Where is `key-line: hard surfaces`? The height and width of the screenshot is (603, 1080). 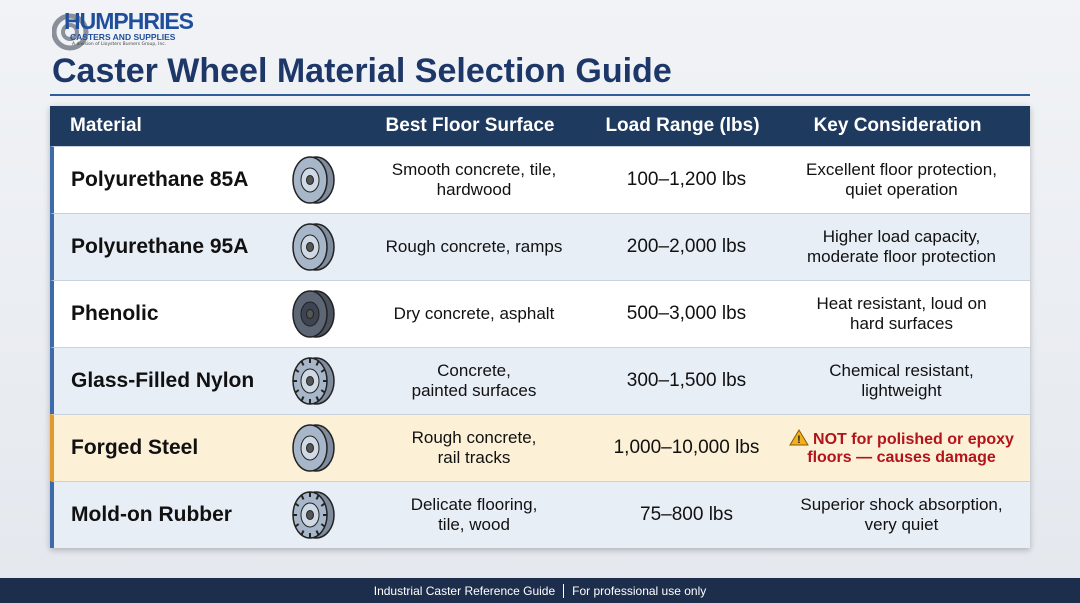 key-line: hard surfaces is located at coordinates (901, 323).